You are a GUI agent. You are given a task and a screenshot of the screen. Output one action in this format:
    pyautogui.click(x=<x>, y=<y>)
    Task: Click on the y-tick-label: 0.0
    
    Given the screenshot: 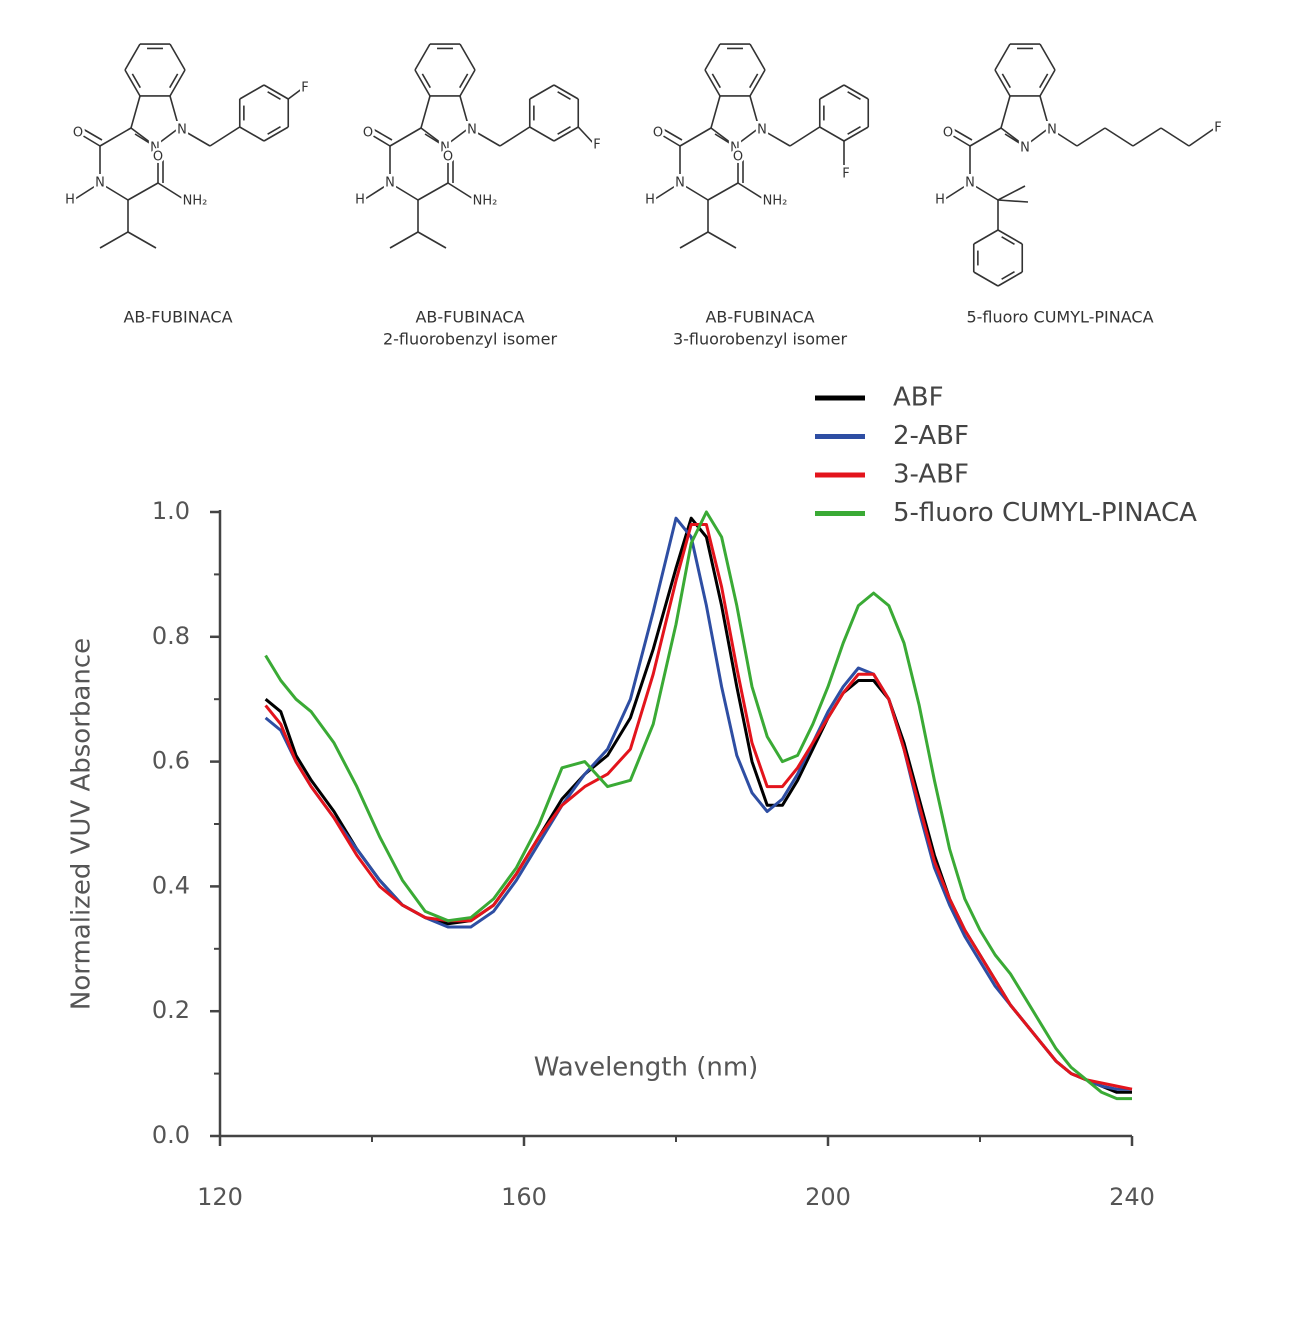 What is the action you would take?
    pyautogui.click(x=171, y=1135)
    